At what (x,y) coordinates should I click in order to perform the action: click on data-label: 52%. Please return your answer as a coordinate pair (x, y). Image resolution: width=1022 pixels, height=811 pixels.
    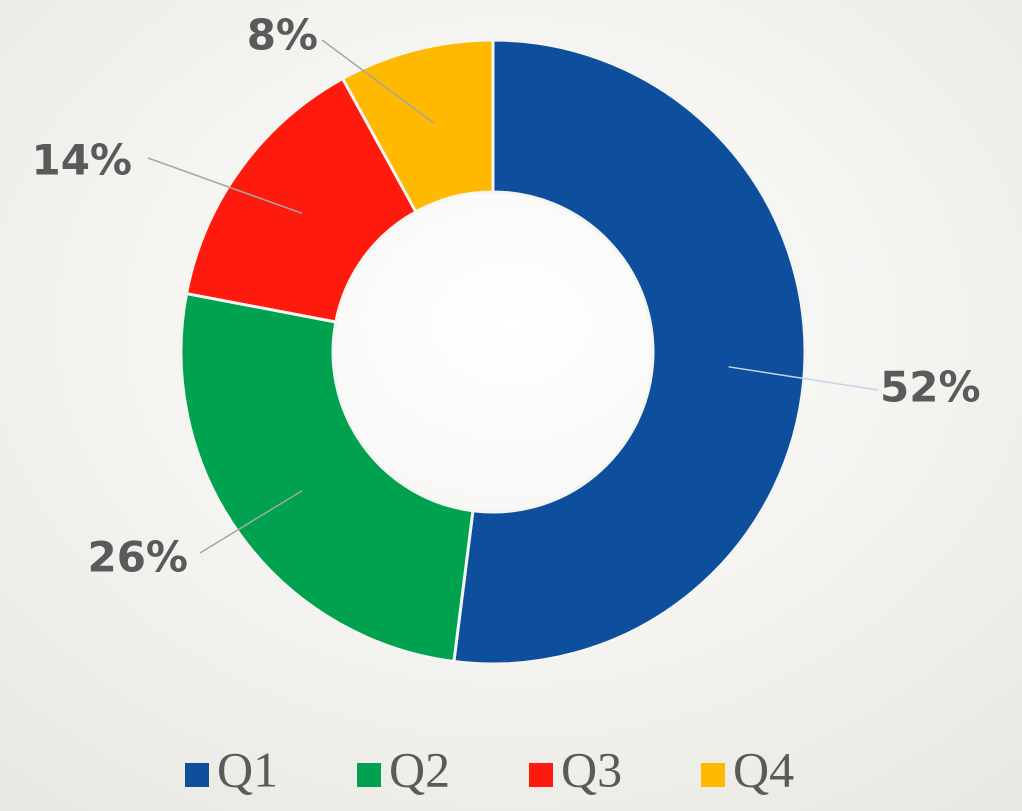
    Looking at the image, I should click on (930, 387).